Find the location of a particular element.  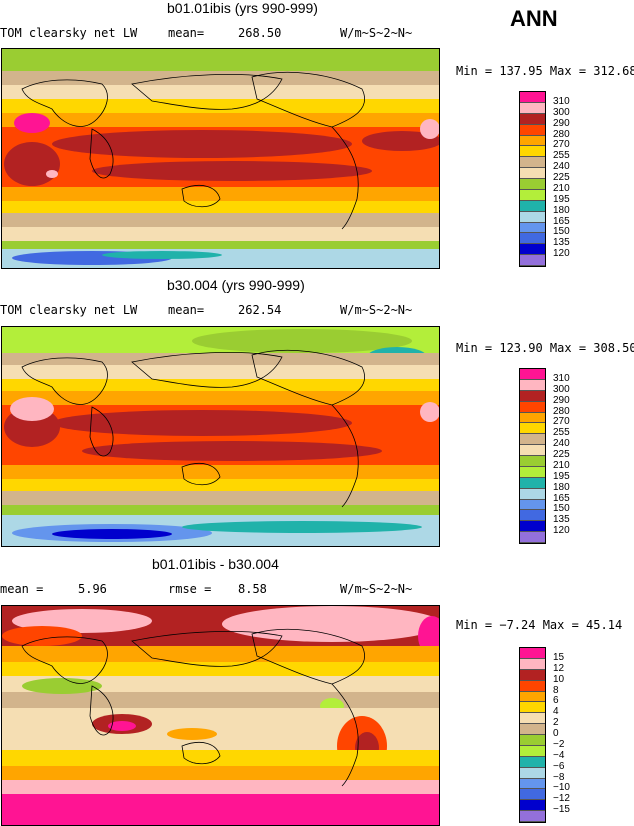

panel2-left-label: TOM clearsky net LW is located at coordinates (69, 310).